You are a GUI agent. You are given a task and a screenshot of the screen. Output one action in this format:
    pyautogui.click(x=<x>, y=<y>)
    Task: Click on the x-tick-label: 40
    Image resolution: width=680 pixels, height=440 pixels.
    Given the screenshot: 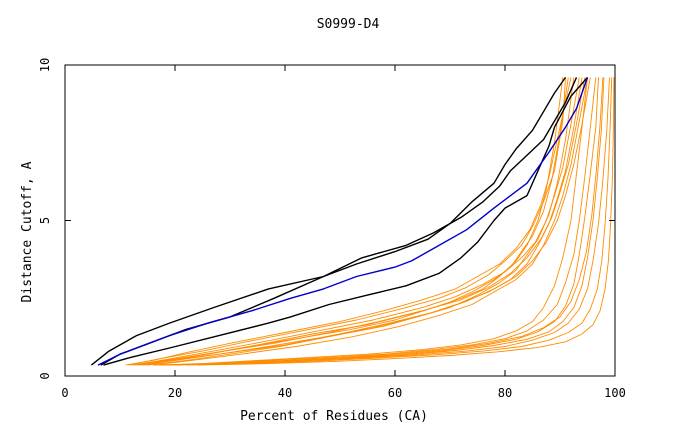 What is the action you would take?
    pyautogui.click(x=285, y=393)
    